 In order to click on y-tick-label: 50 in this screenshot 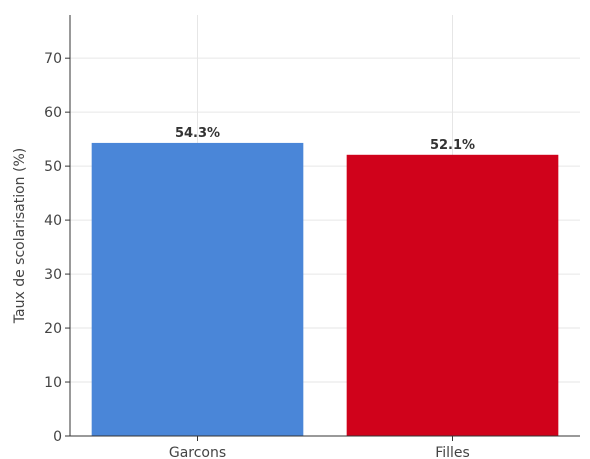, I will do `click(53, 167)`.